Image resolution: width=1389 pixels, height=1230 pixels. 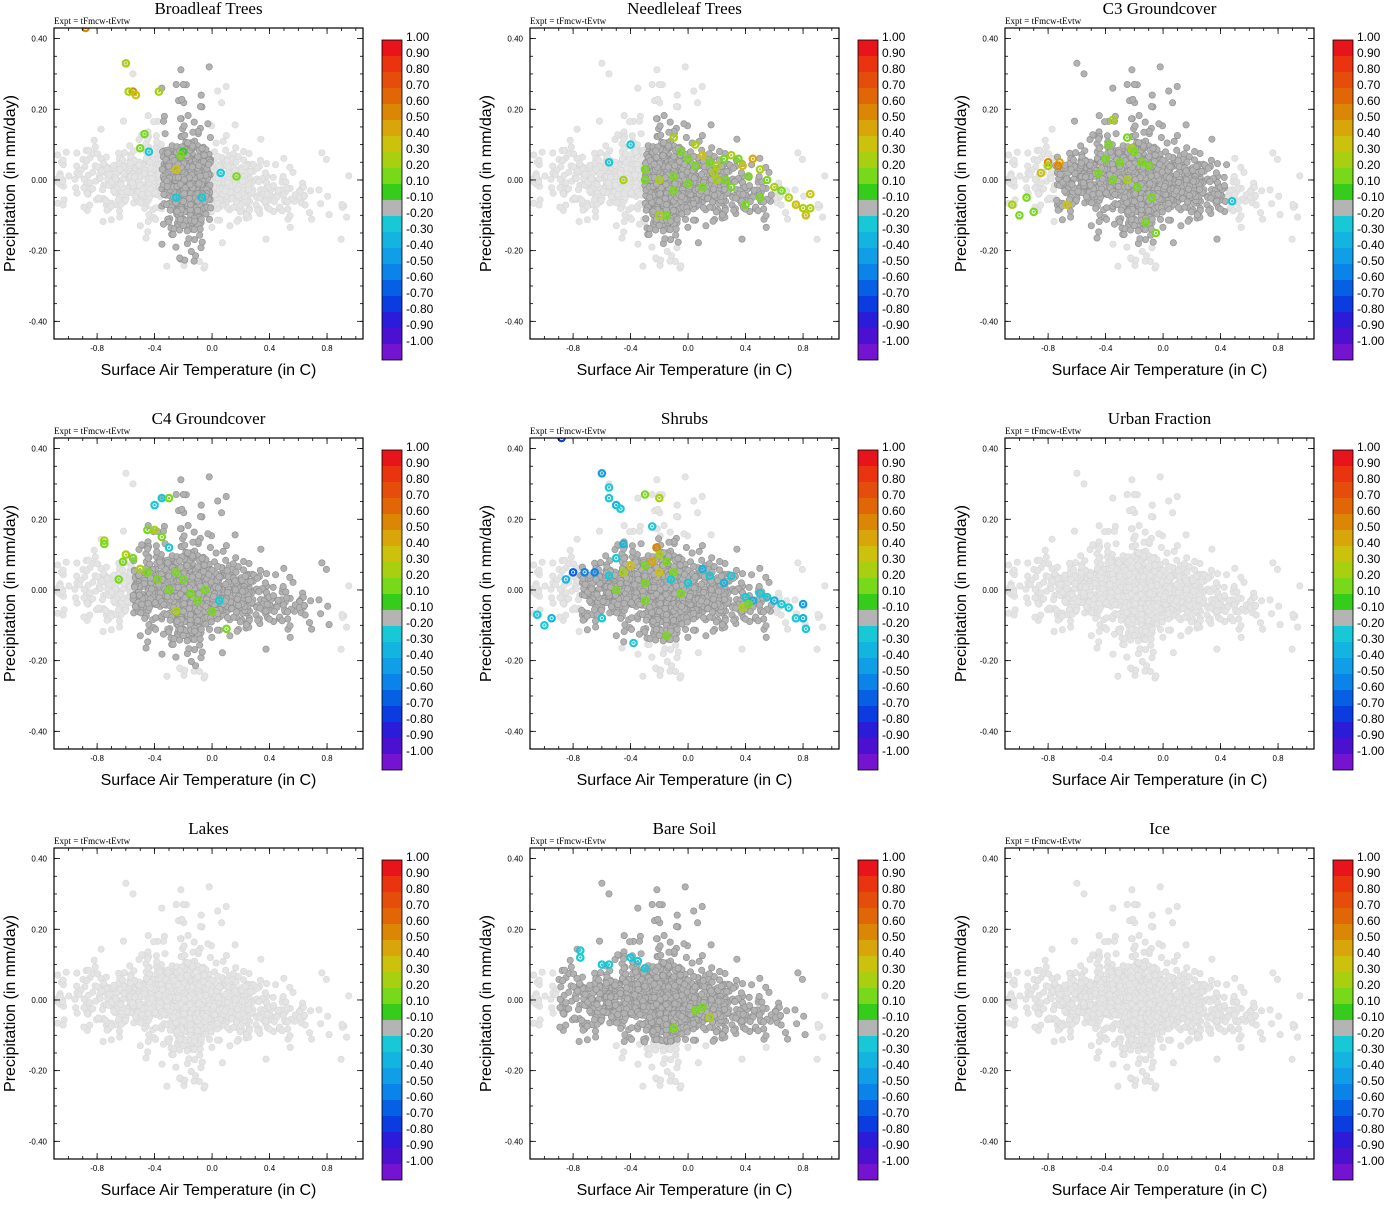 I want to click on colorbar-label: 0.70, so click(x=418, y=85).